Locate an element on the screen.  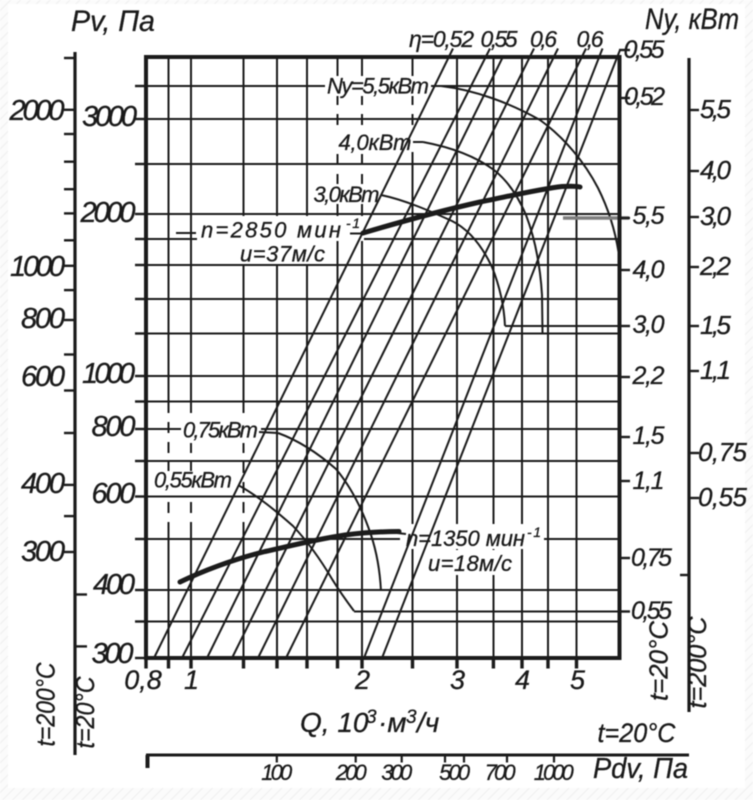
svg-text: Pv, Па is located at coordinates (113, 21).